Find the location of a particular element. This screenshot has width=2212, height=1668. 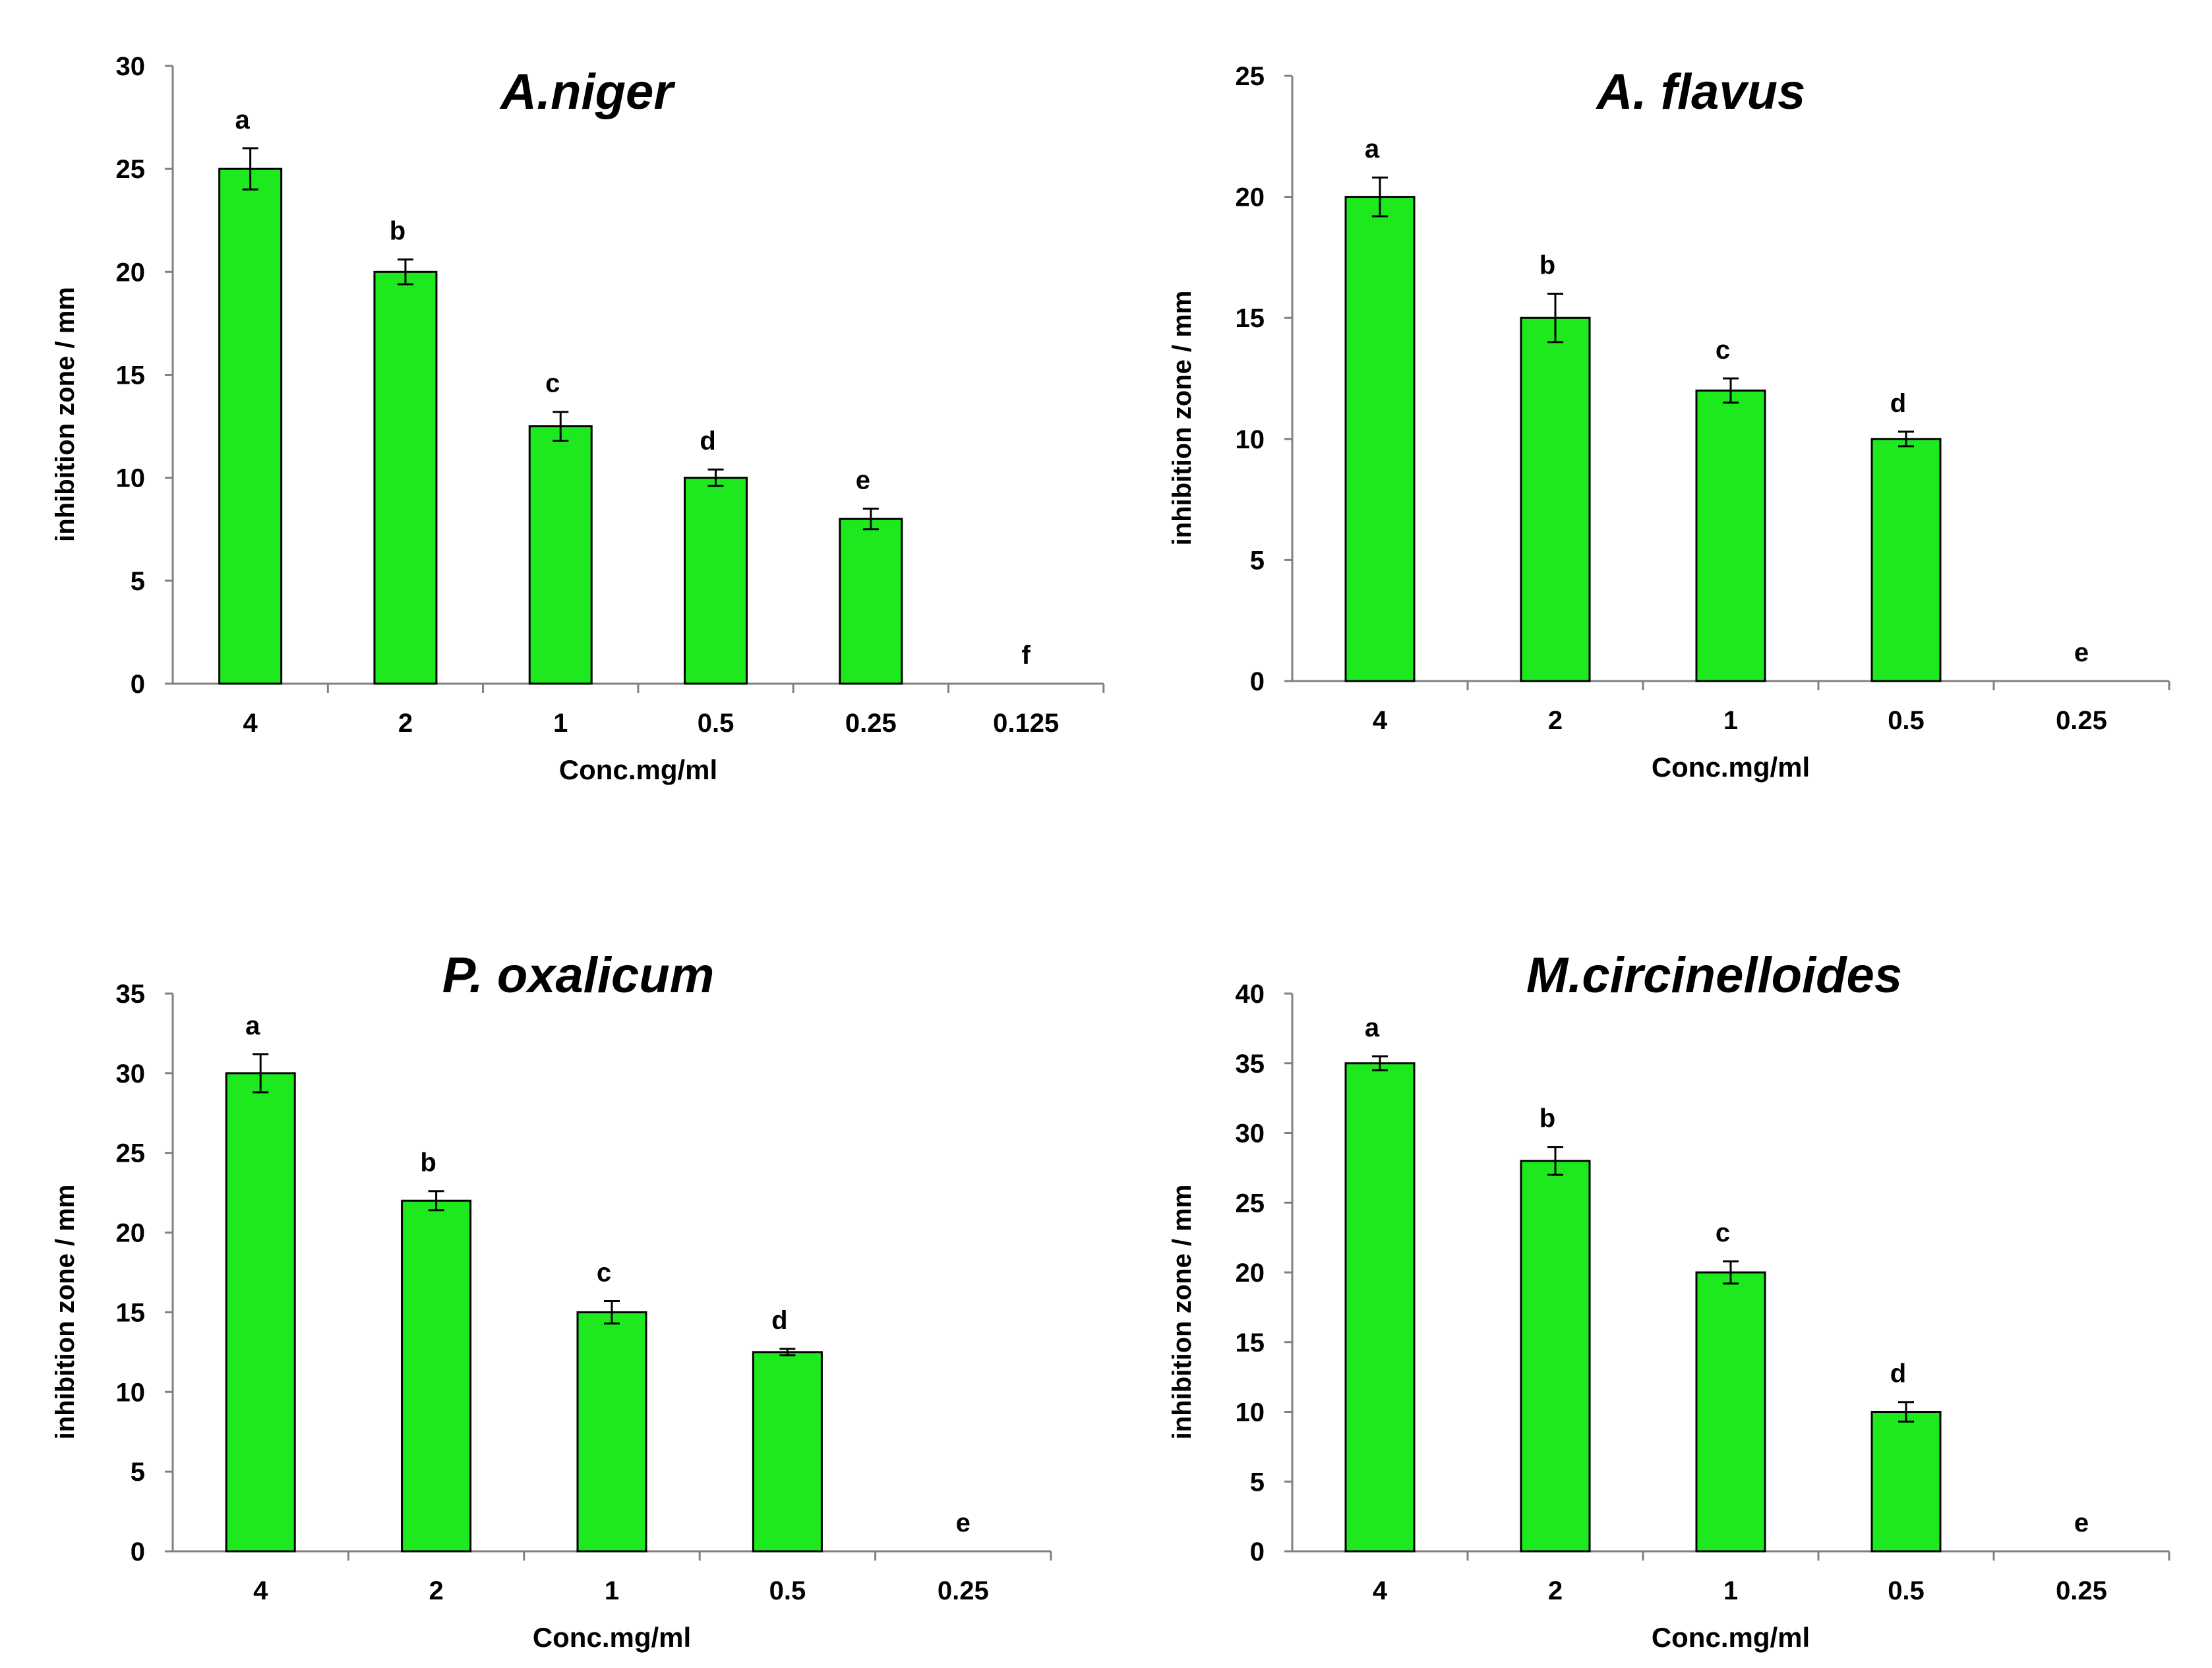

chart-title: A.niger is located at coordinates (587, 92).